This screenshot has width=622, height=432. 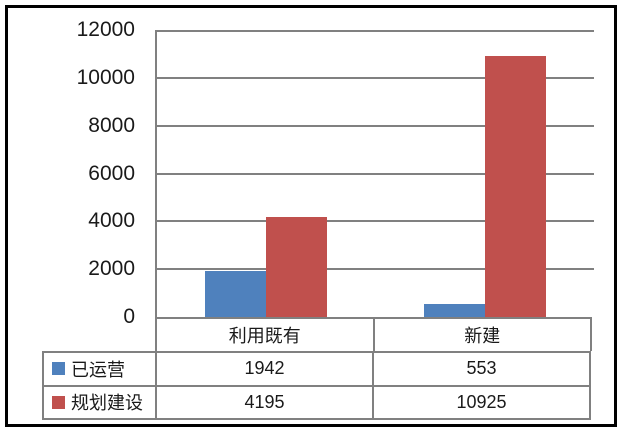 I want to click on legend-series-name: 规划建设, so click(x=107, y=403).